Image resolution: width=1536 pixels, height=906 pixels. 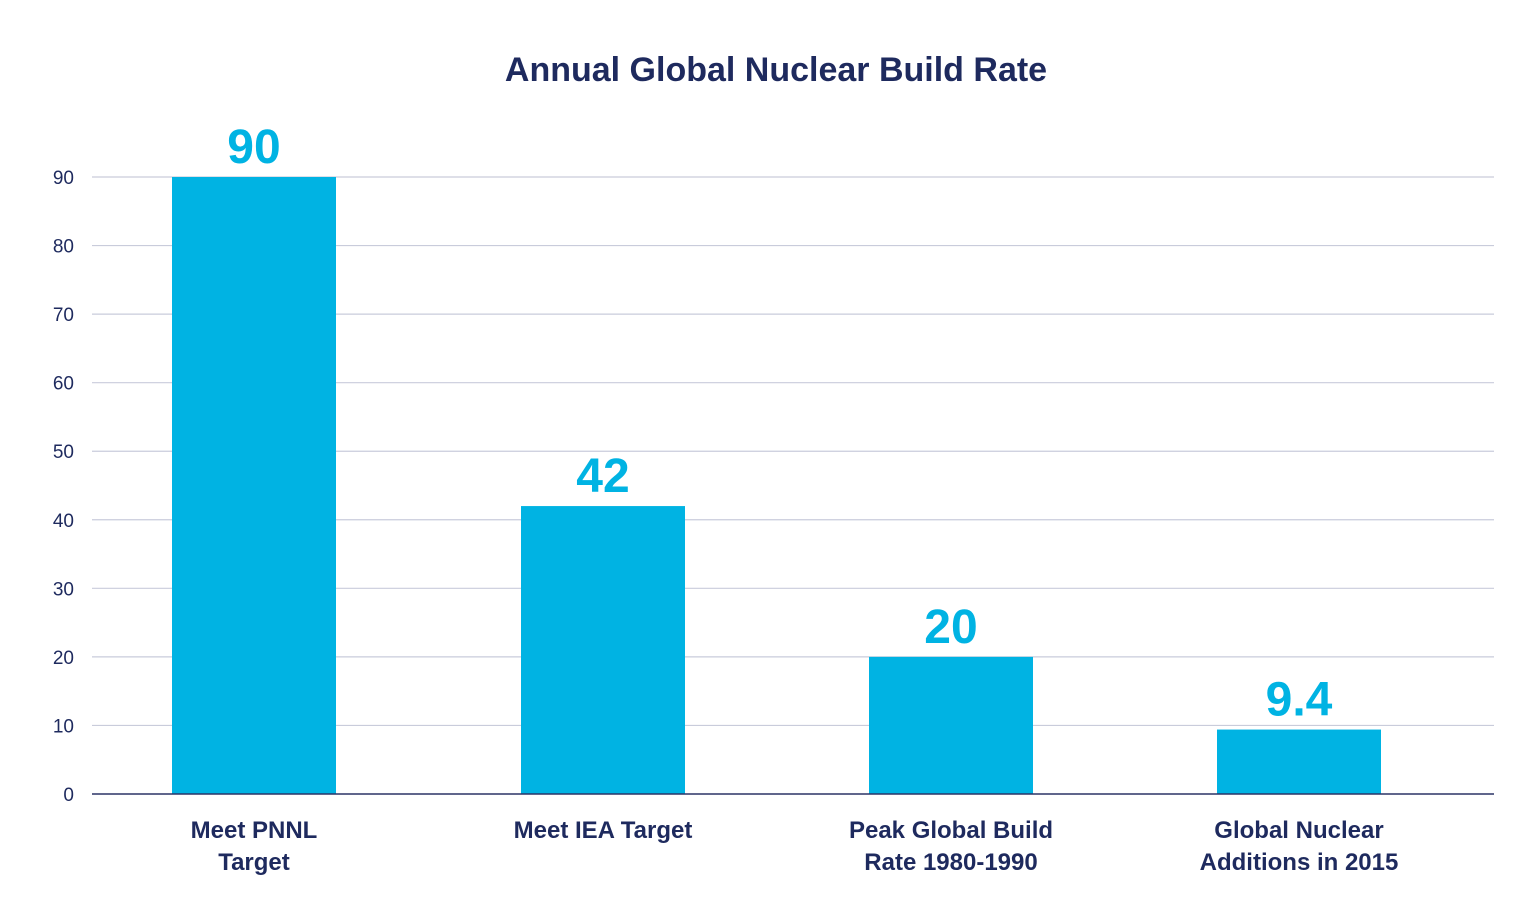 I want to click on data-label-4: 9.4, so click(x=1299, y=700).